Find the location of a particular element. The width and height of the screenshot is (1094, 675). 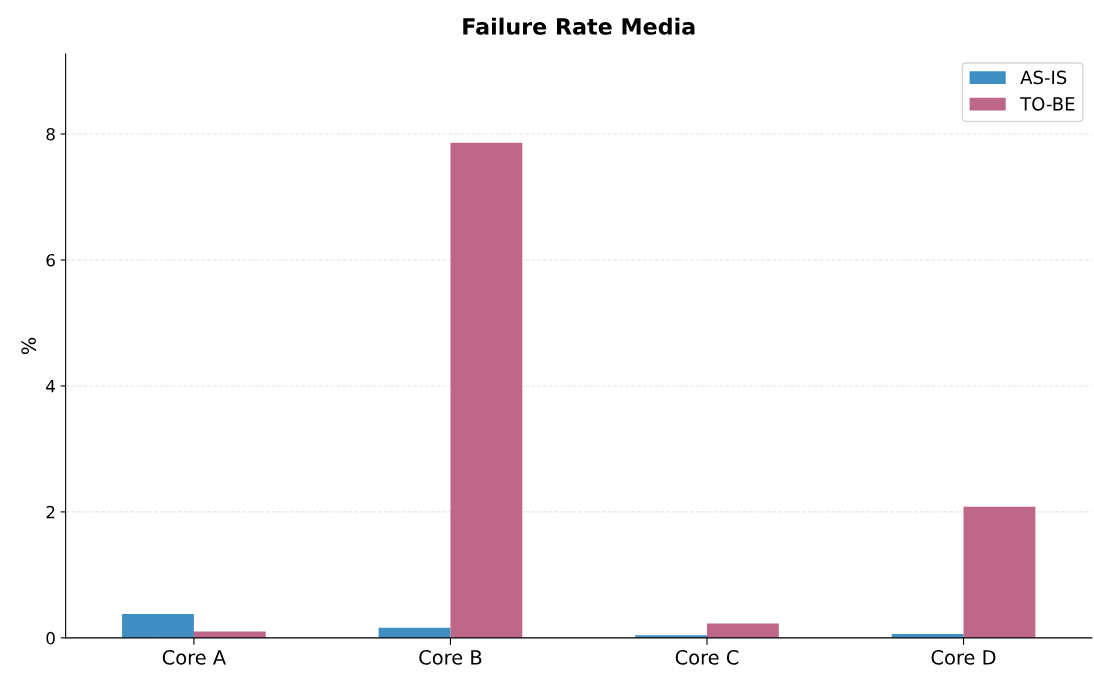

legend-label: TO-BE is located at coordinates (1047, 104).